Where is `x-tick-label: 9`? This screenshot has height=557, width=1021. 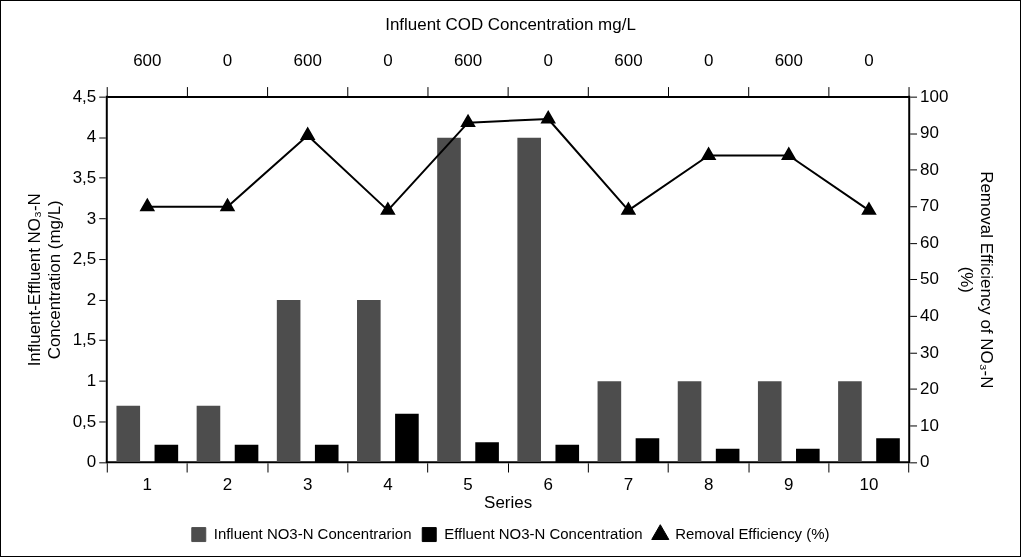
x-tick-label: 9 is located at coordinates (789, 485).